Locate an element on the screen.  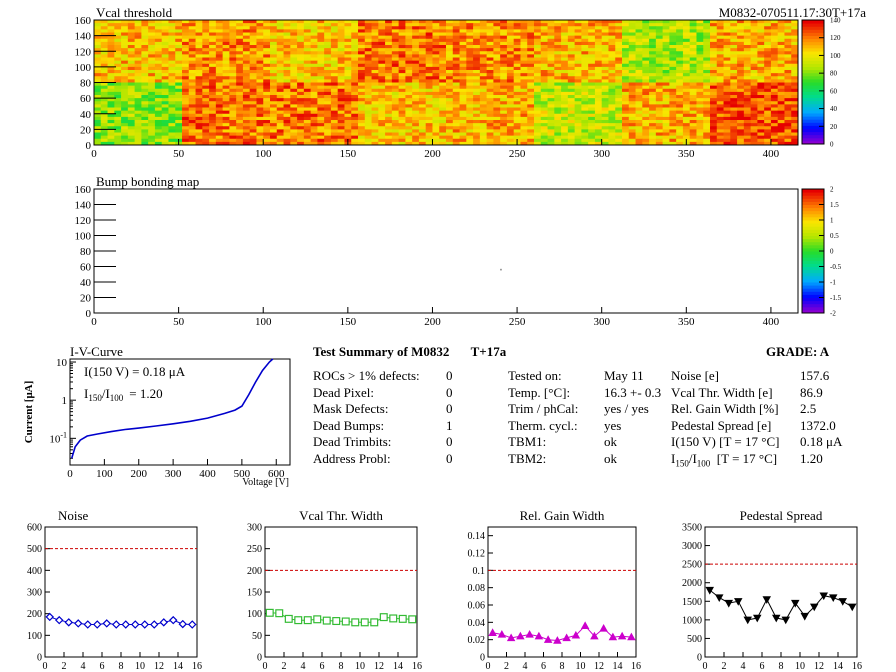
vcal-threshold-palette-tick-label: 0 is located at coordinates (832, 145).